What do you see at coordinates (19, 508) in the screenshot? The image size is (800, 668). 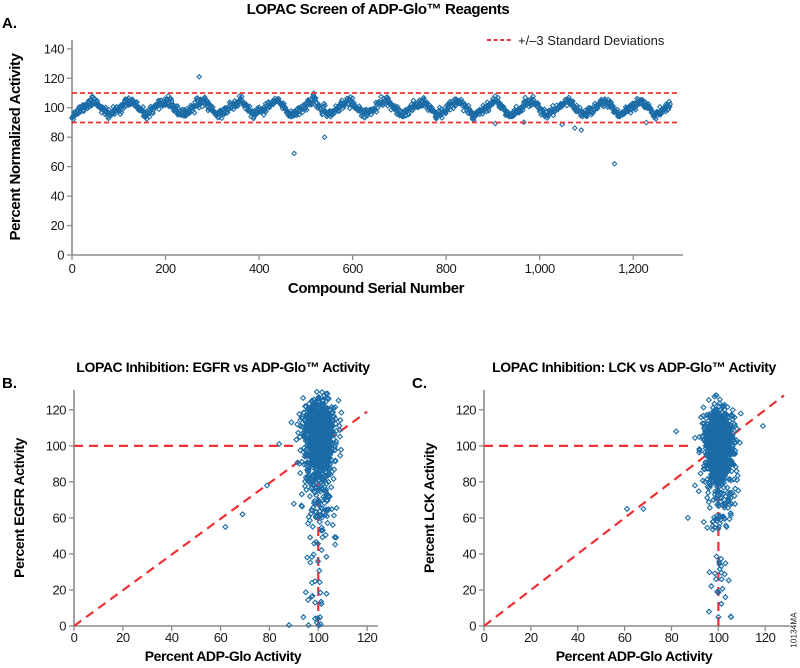 I see `panel-b-yaxis-title: Percent EGFR Activity` at bounding box center [19, 508].